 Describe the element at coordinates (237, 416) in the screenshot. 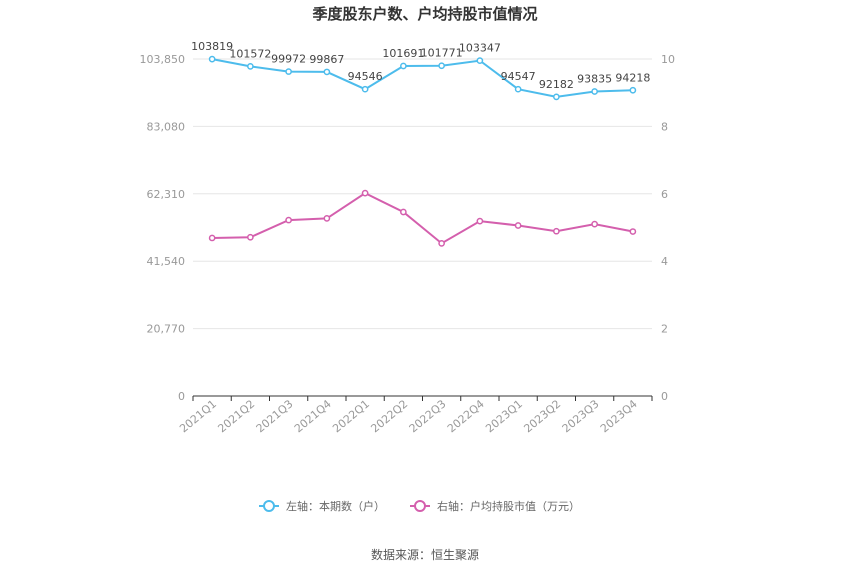

I see `x-tick-label: 2021Q2` at that location.